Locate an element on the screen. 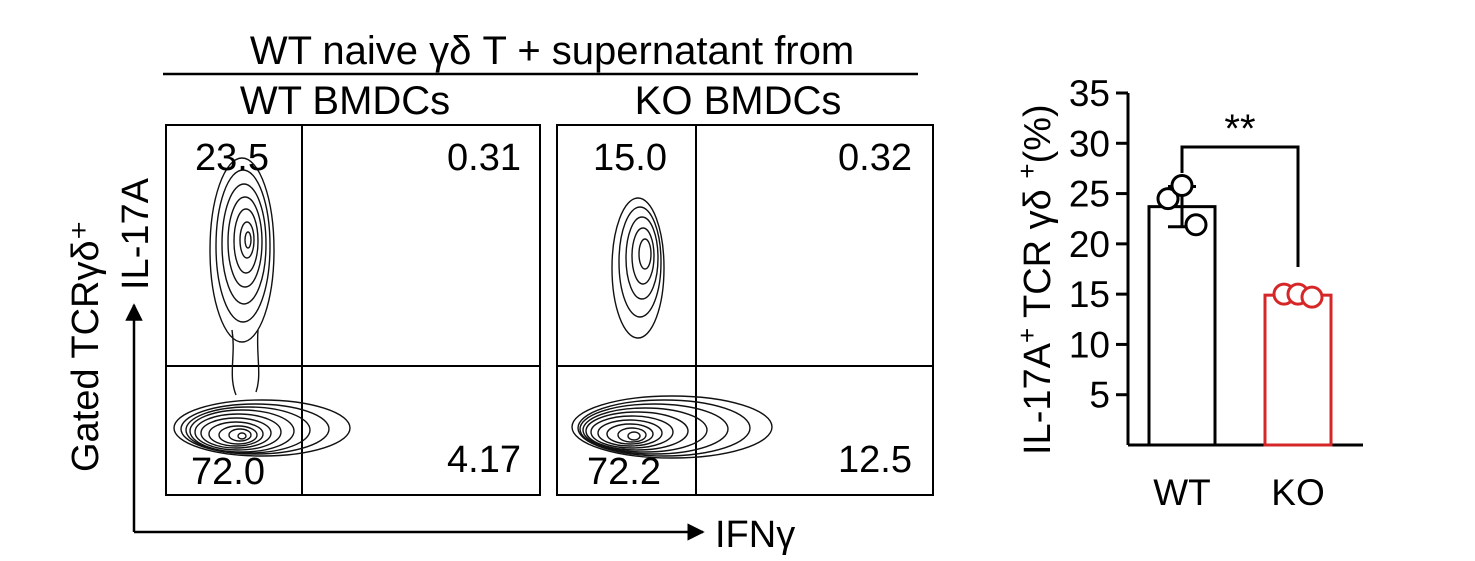 This screenshot has height=561, width=1475. y-tick-label: 35 is located at coordinates (1089, 93).